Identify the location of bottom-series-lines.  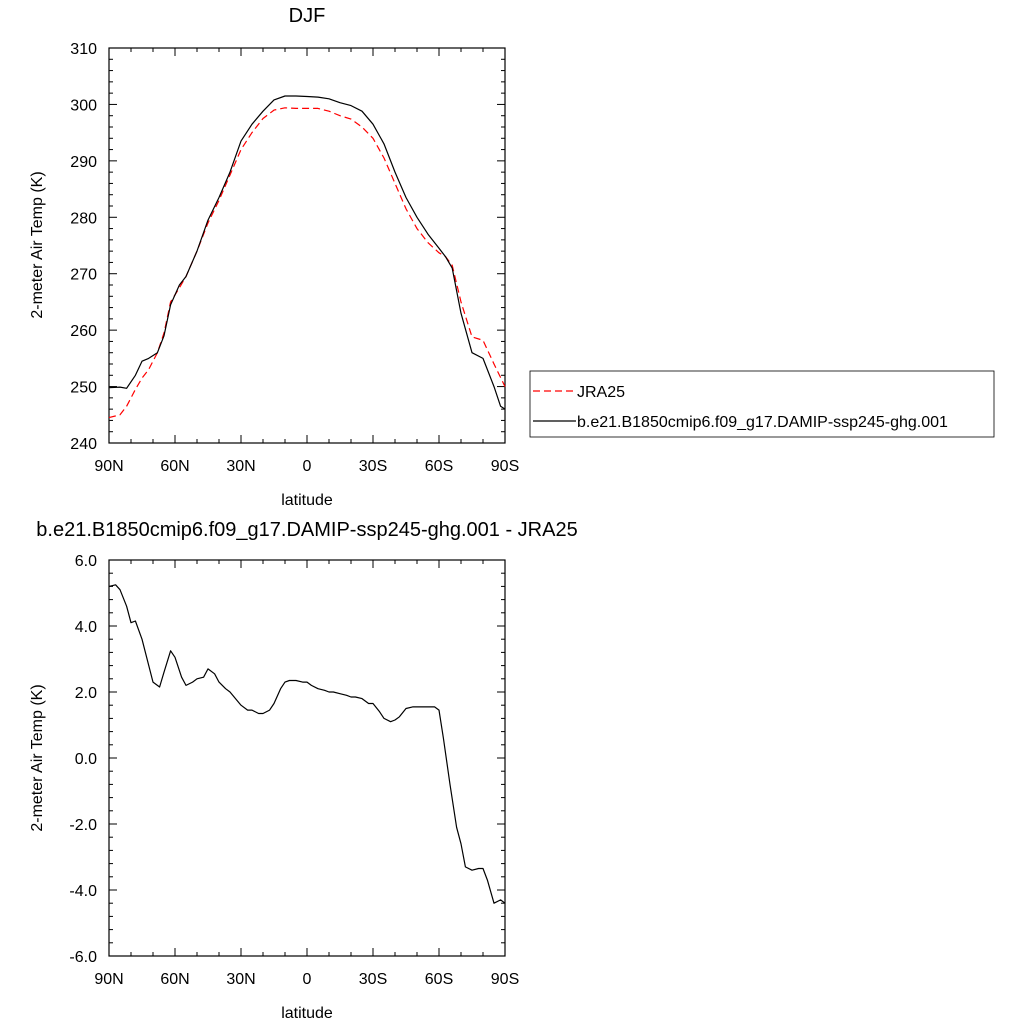
(307, 744).